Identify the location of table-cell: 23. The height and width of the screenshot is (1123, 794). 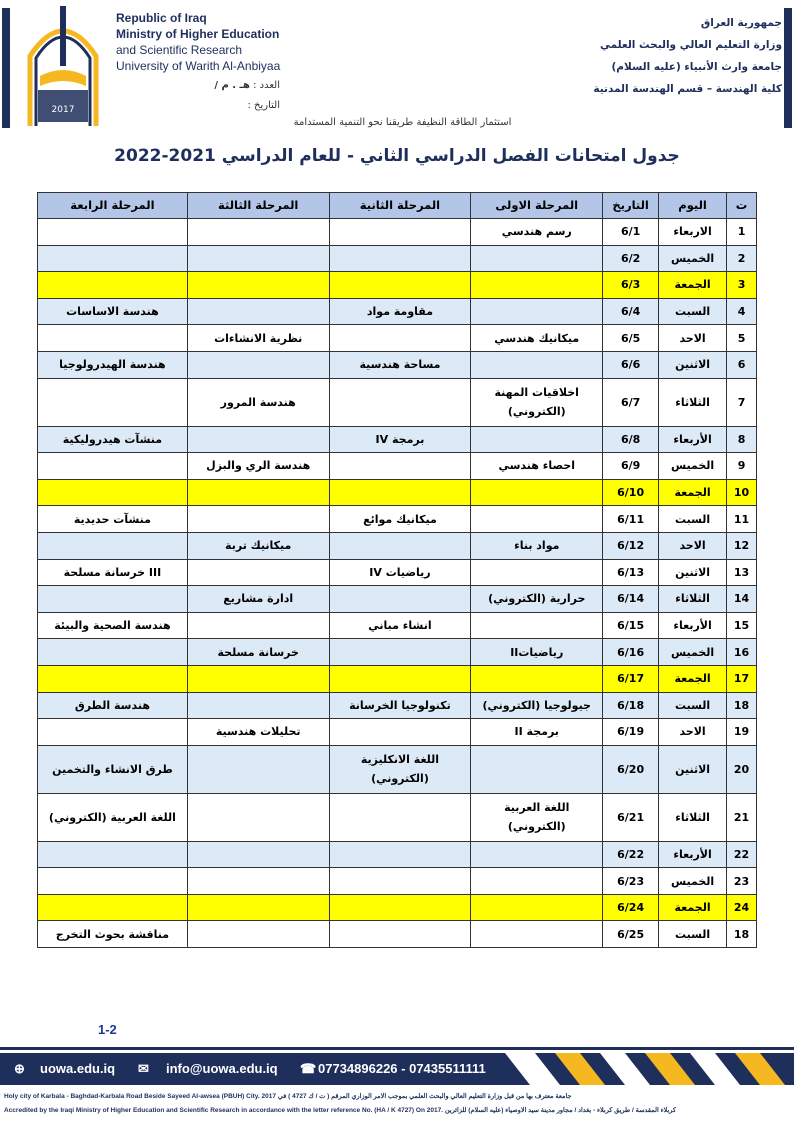
(741, 881).